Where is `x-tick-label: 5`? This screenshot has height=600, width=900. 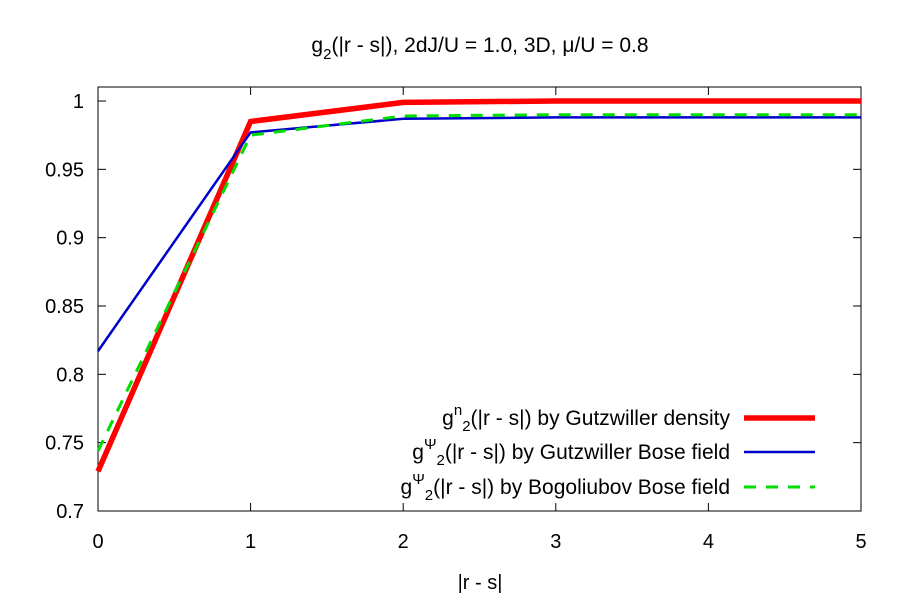
x-tick-label: 5 is located at coordinates (860, 542).